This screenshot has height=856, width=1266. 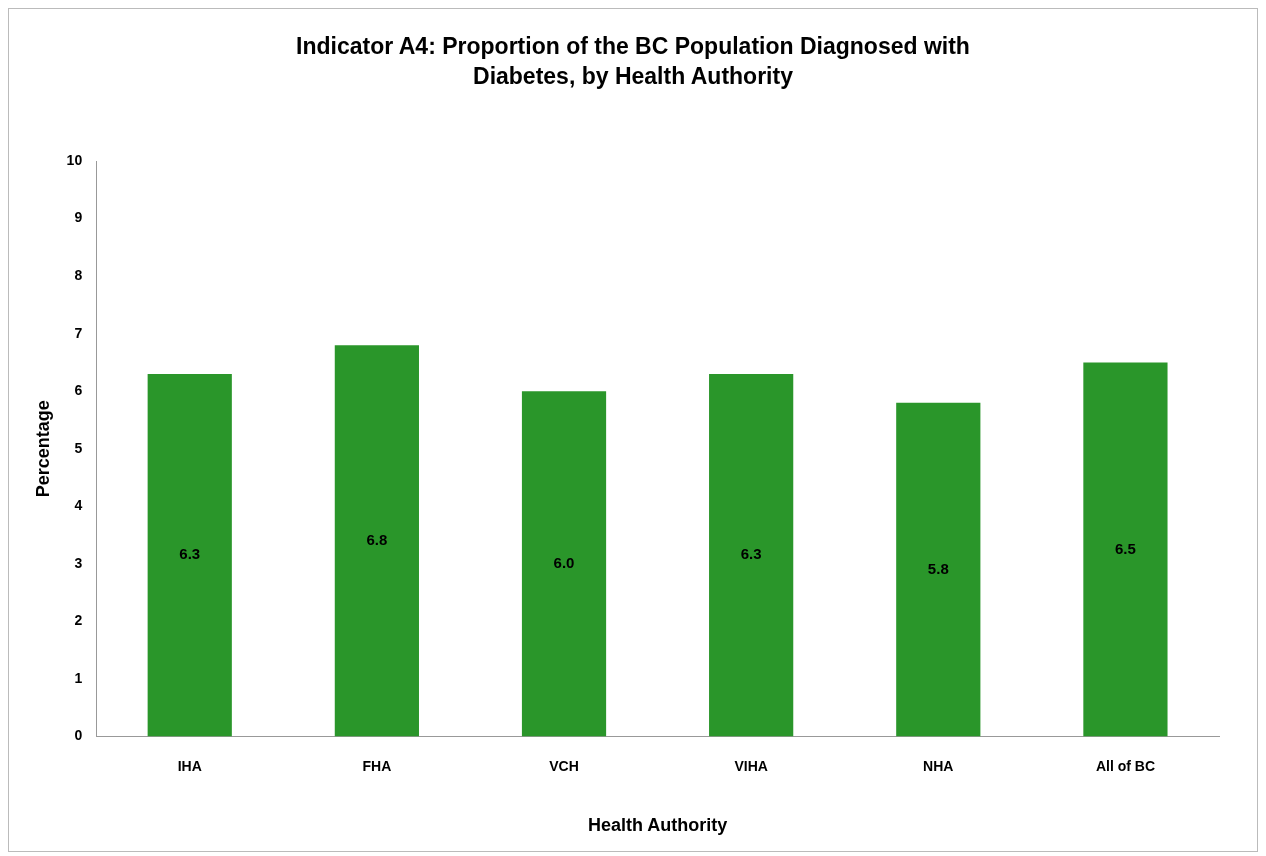 I want to click on y-tick-label: 2, so click(x=78, y=620).